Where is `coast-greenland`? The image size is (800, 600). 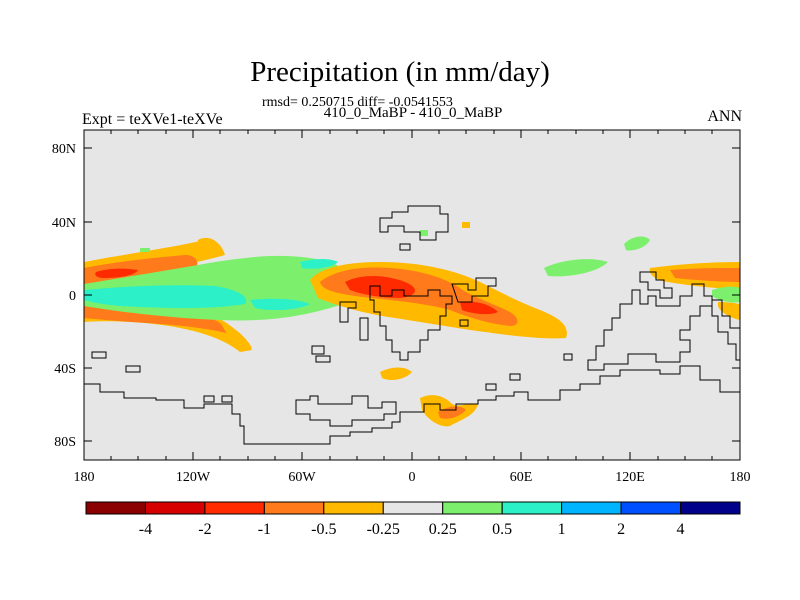 coast-greenland is located at coordinates (414, 223).